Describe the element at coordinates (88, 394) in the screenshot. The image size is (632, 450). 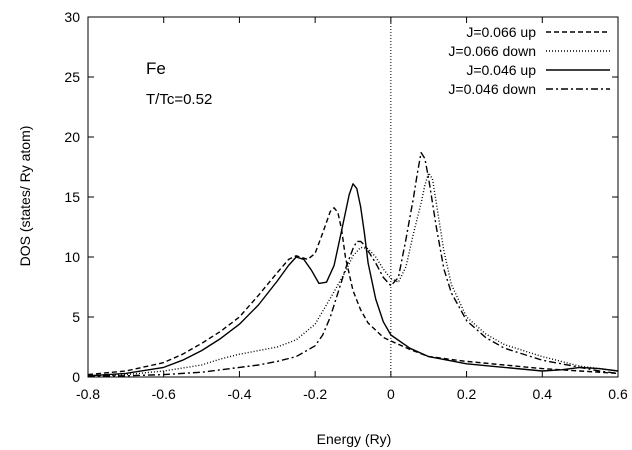
I see `x-tick-label: -0.8` at that location.